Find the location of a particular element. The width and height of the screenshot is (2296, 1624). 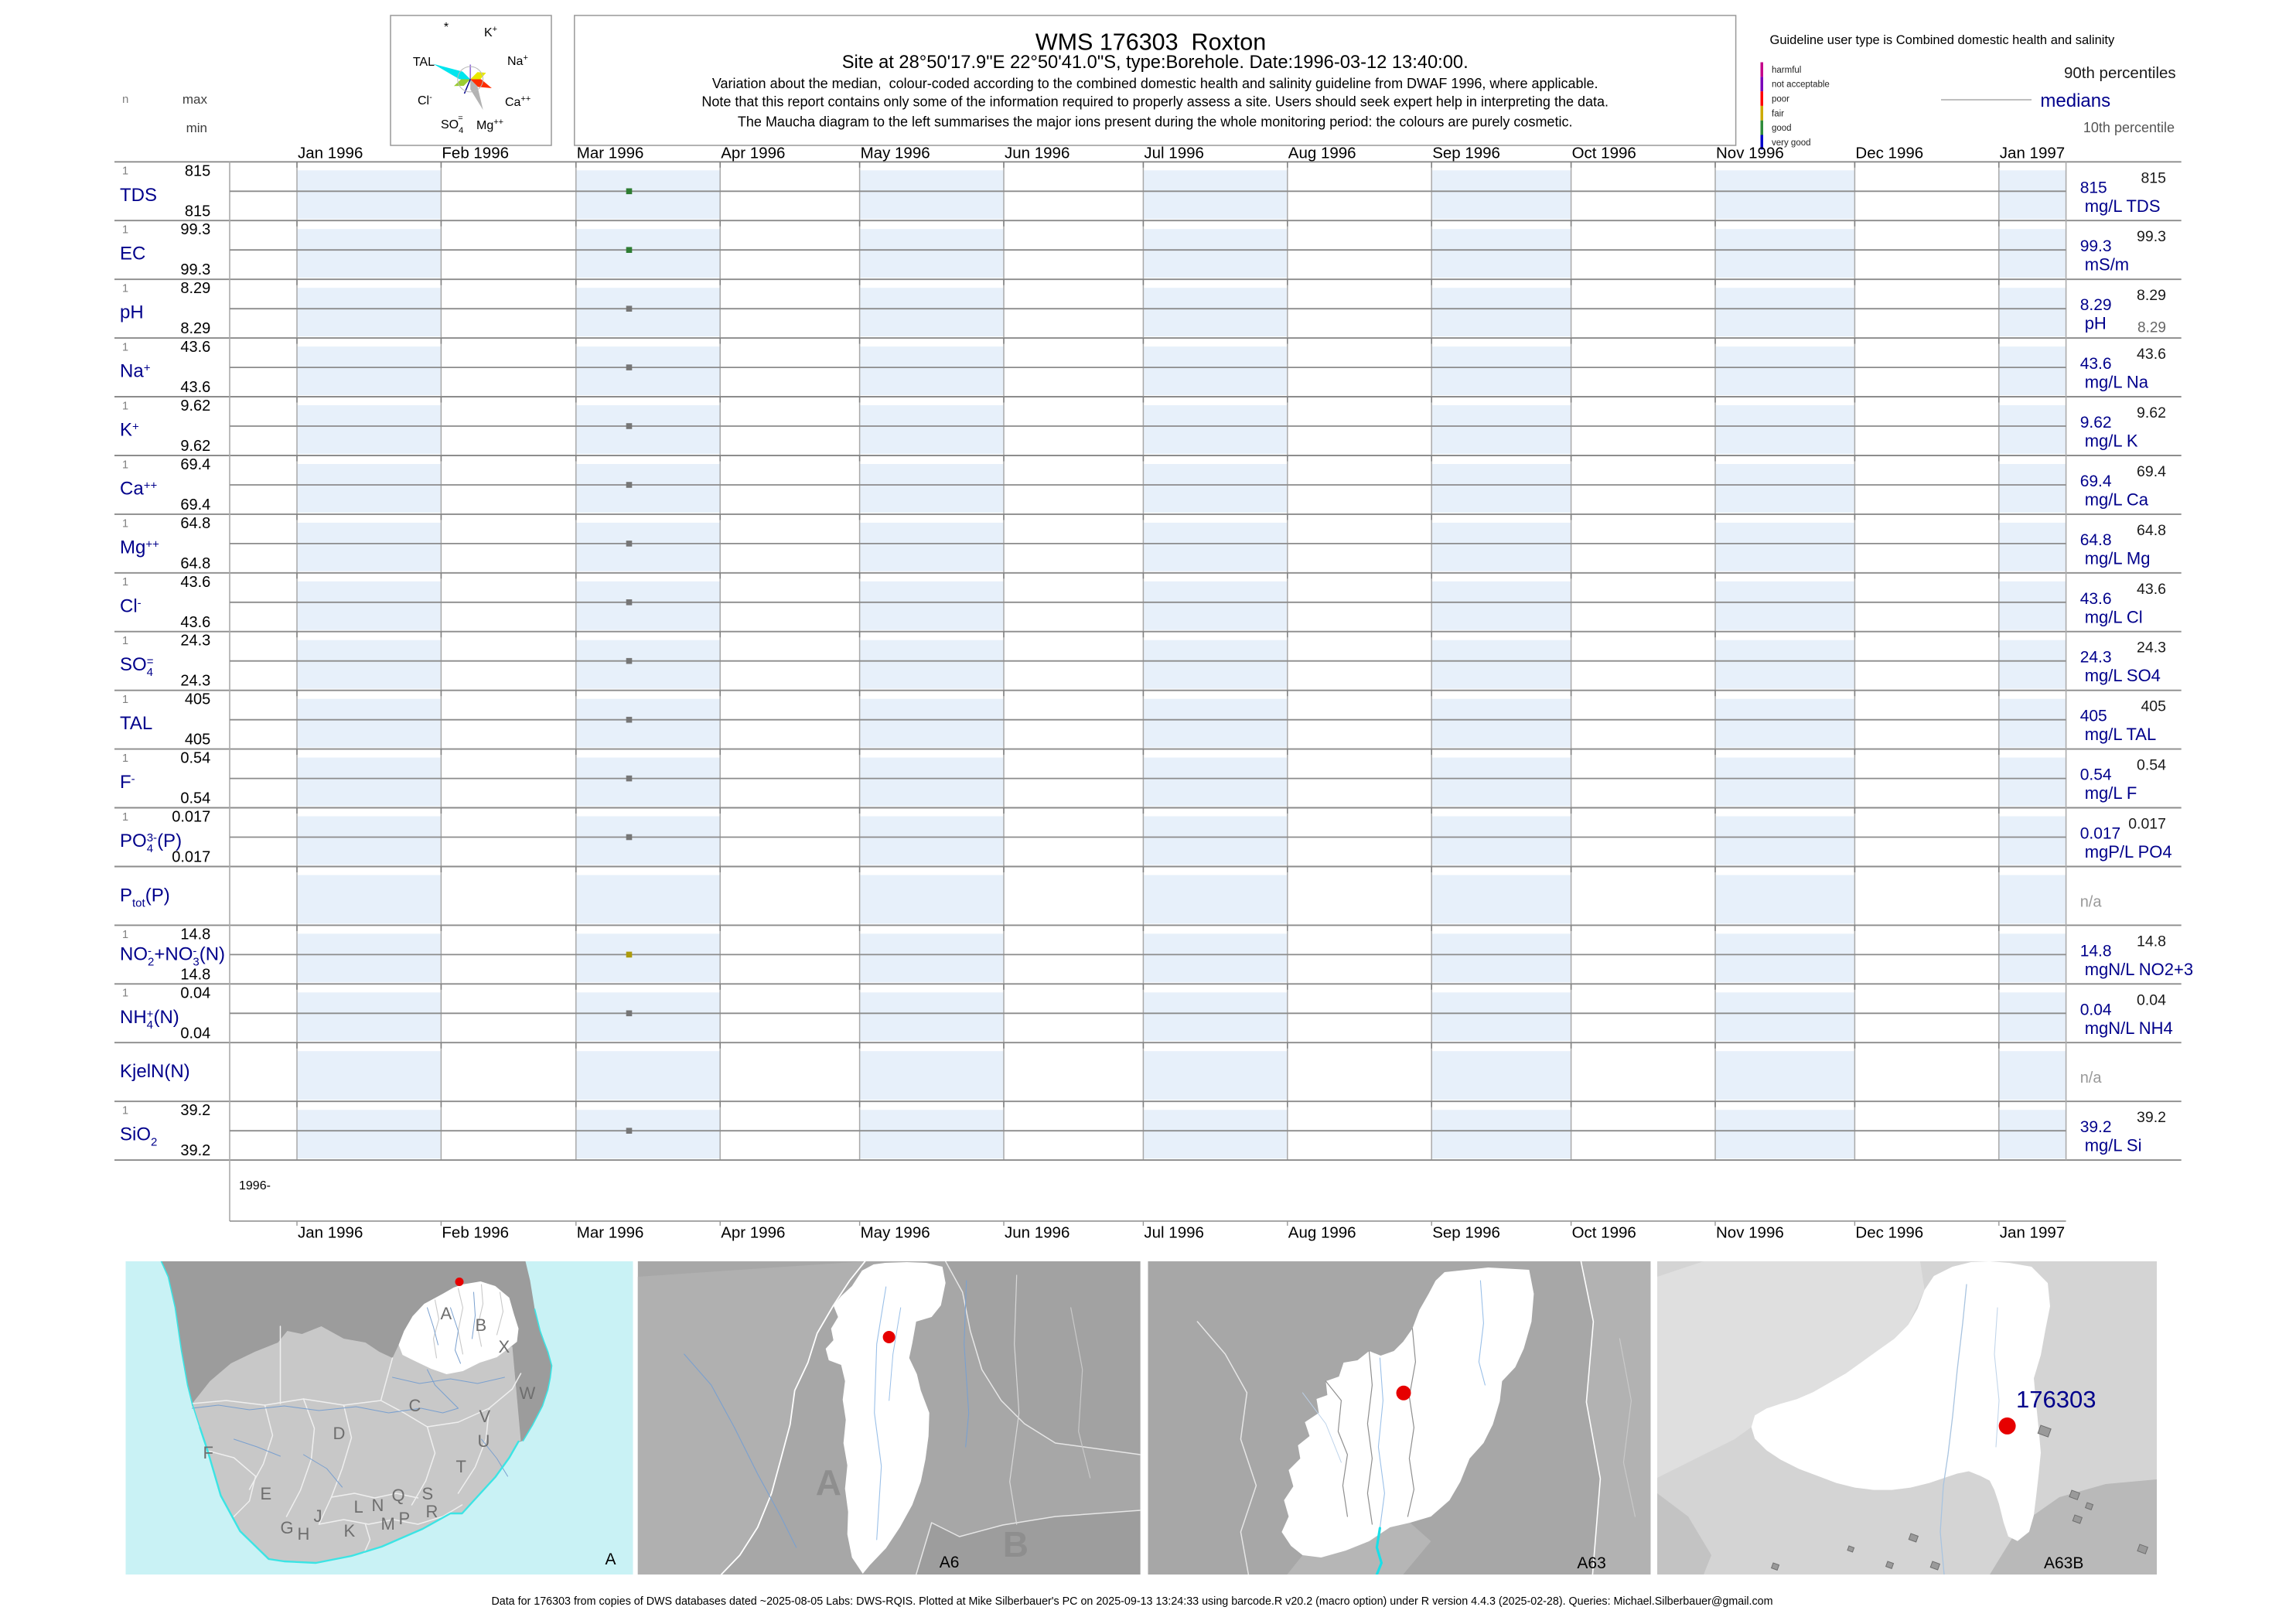

svg-text: mg/L TDS is located at coordinates (2123, 206).